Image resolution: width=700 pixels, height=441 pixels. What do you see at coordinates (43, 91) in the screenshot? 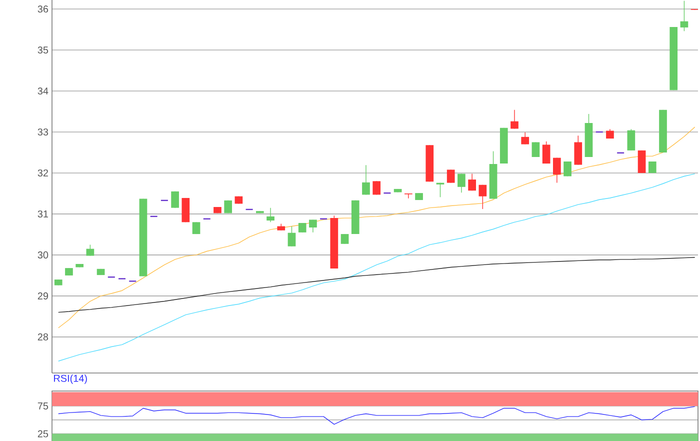
I see `y-tick-label: 34` at bounding box center [43, 91].